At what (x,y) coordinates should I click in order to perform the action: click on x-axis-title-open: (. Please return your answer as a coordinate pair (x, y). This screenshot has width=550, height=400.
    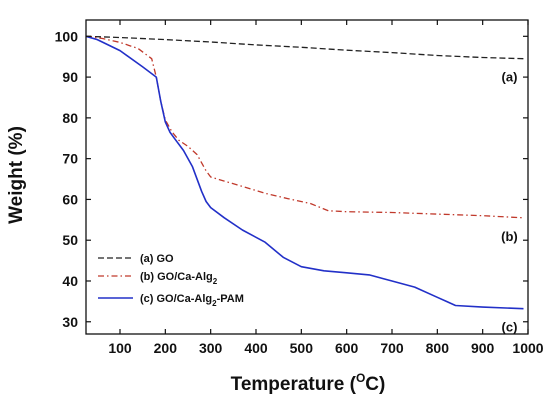
    Looking at the image, I should click on (350, 384).